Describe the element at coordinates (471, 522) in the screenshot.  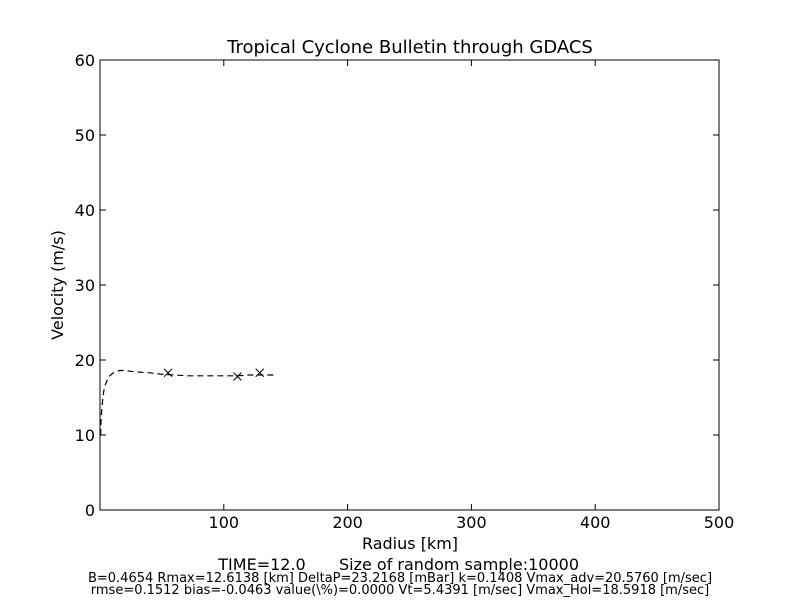
I see `x-tick-label: 300` at that location.